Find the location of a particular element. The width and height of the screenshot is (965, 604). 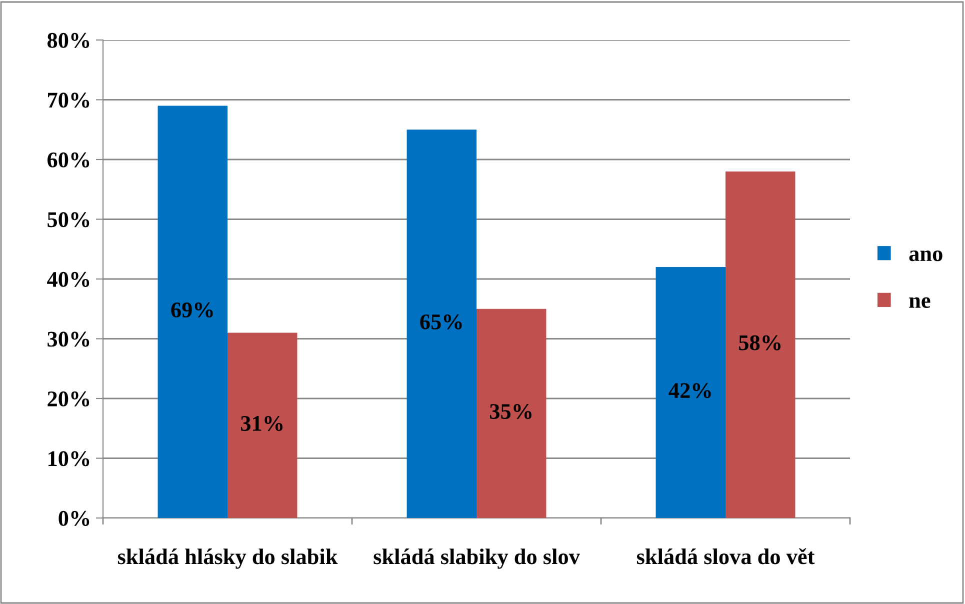

y-tick-label: 0% is located at coordinates (74, 518).